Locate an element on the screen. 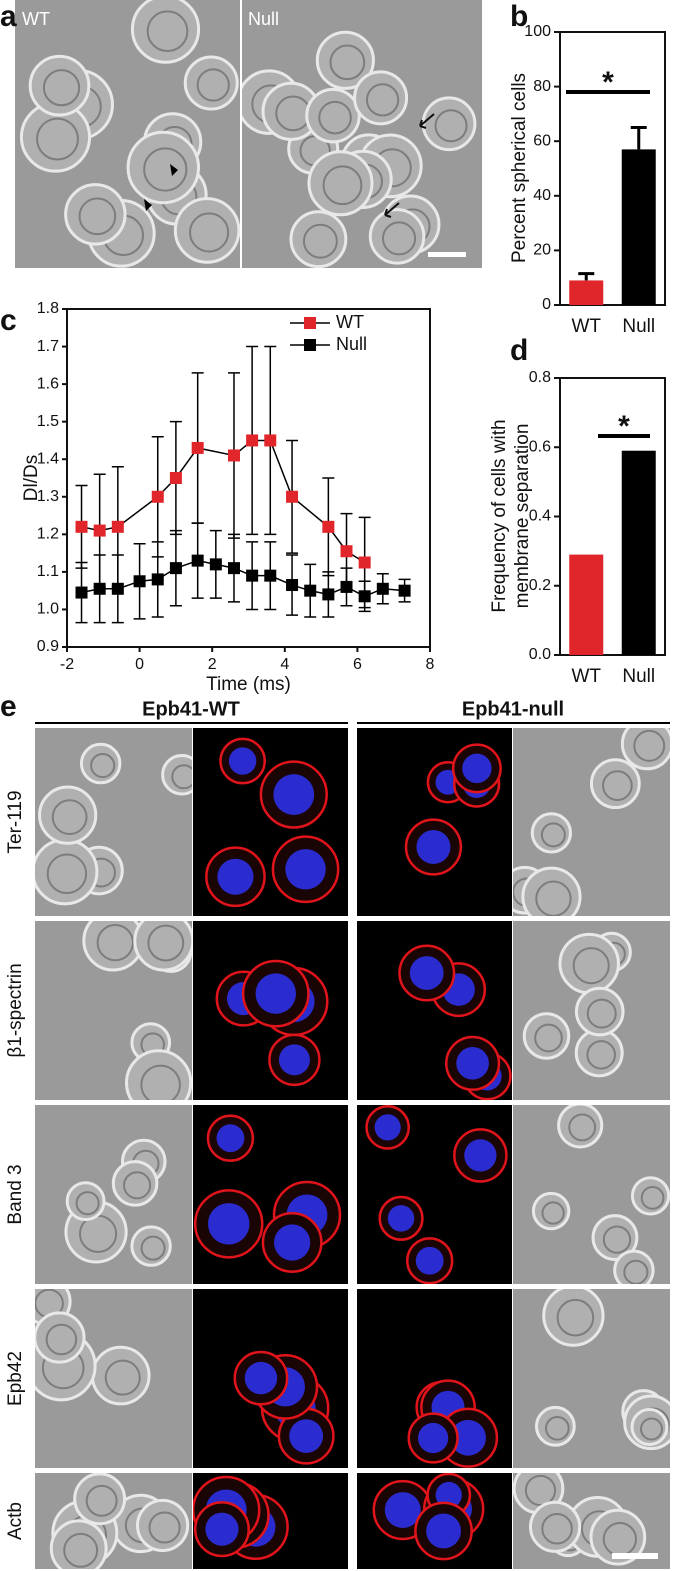 Image resolution: width=675 pixels, height=1571 pixels. y-tick-label: 1.1 is located at coordinates (48, 571).